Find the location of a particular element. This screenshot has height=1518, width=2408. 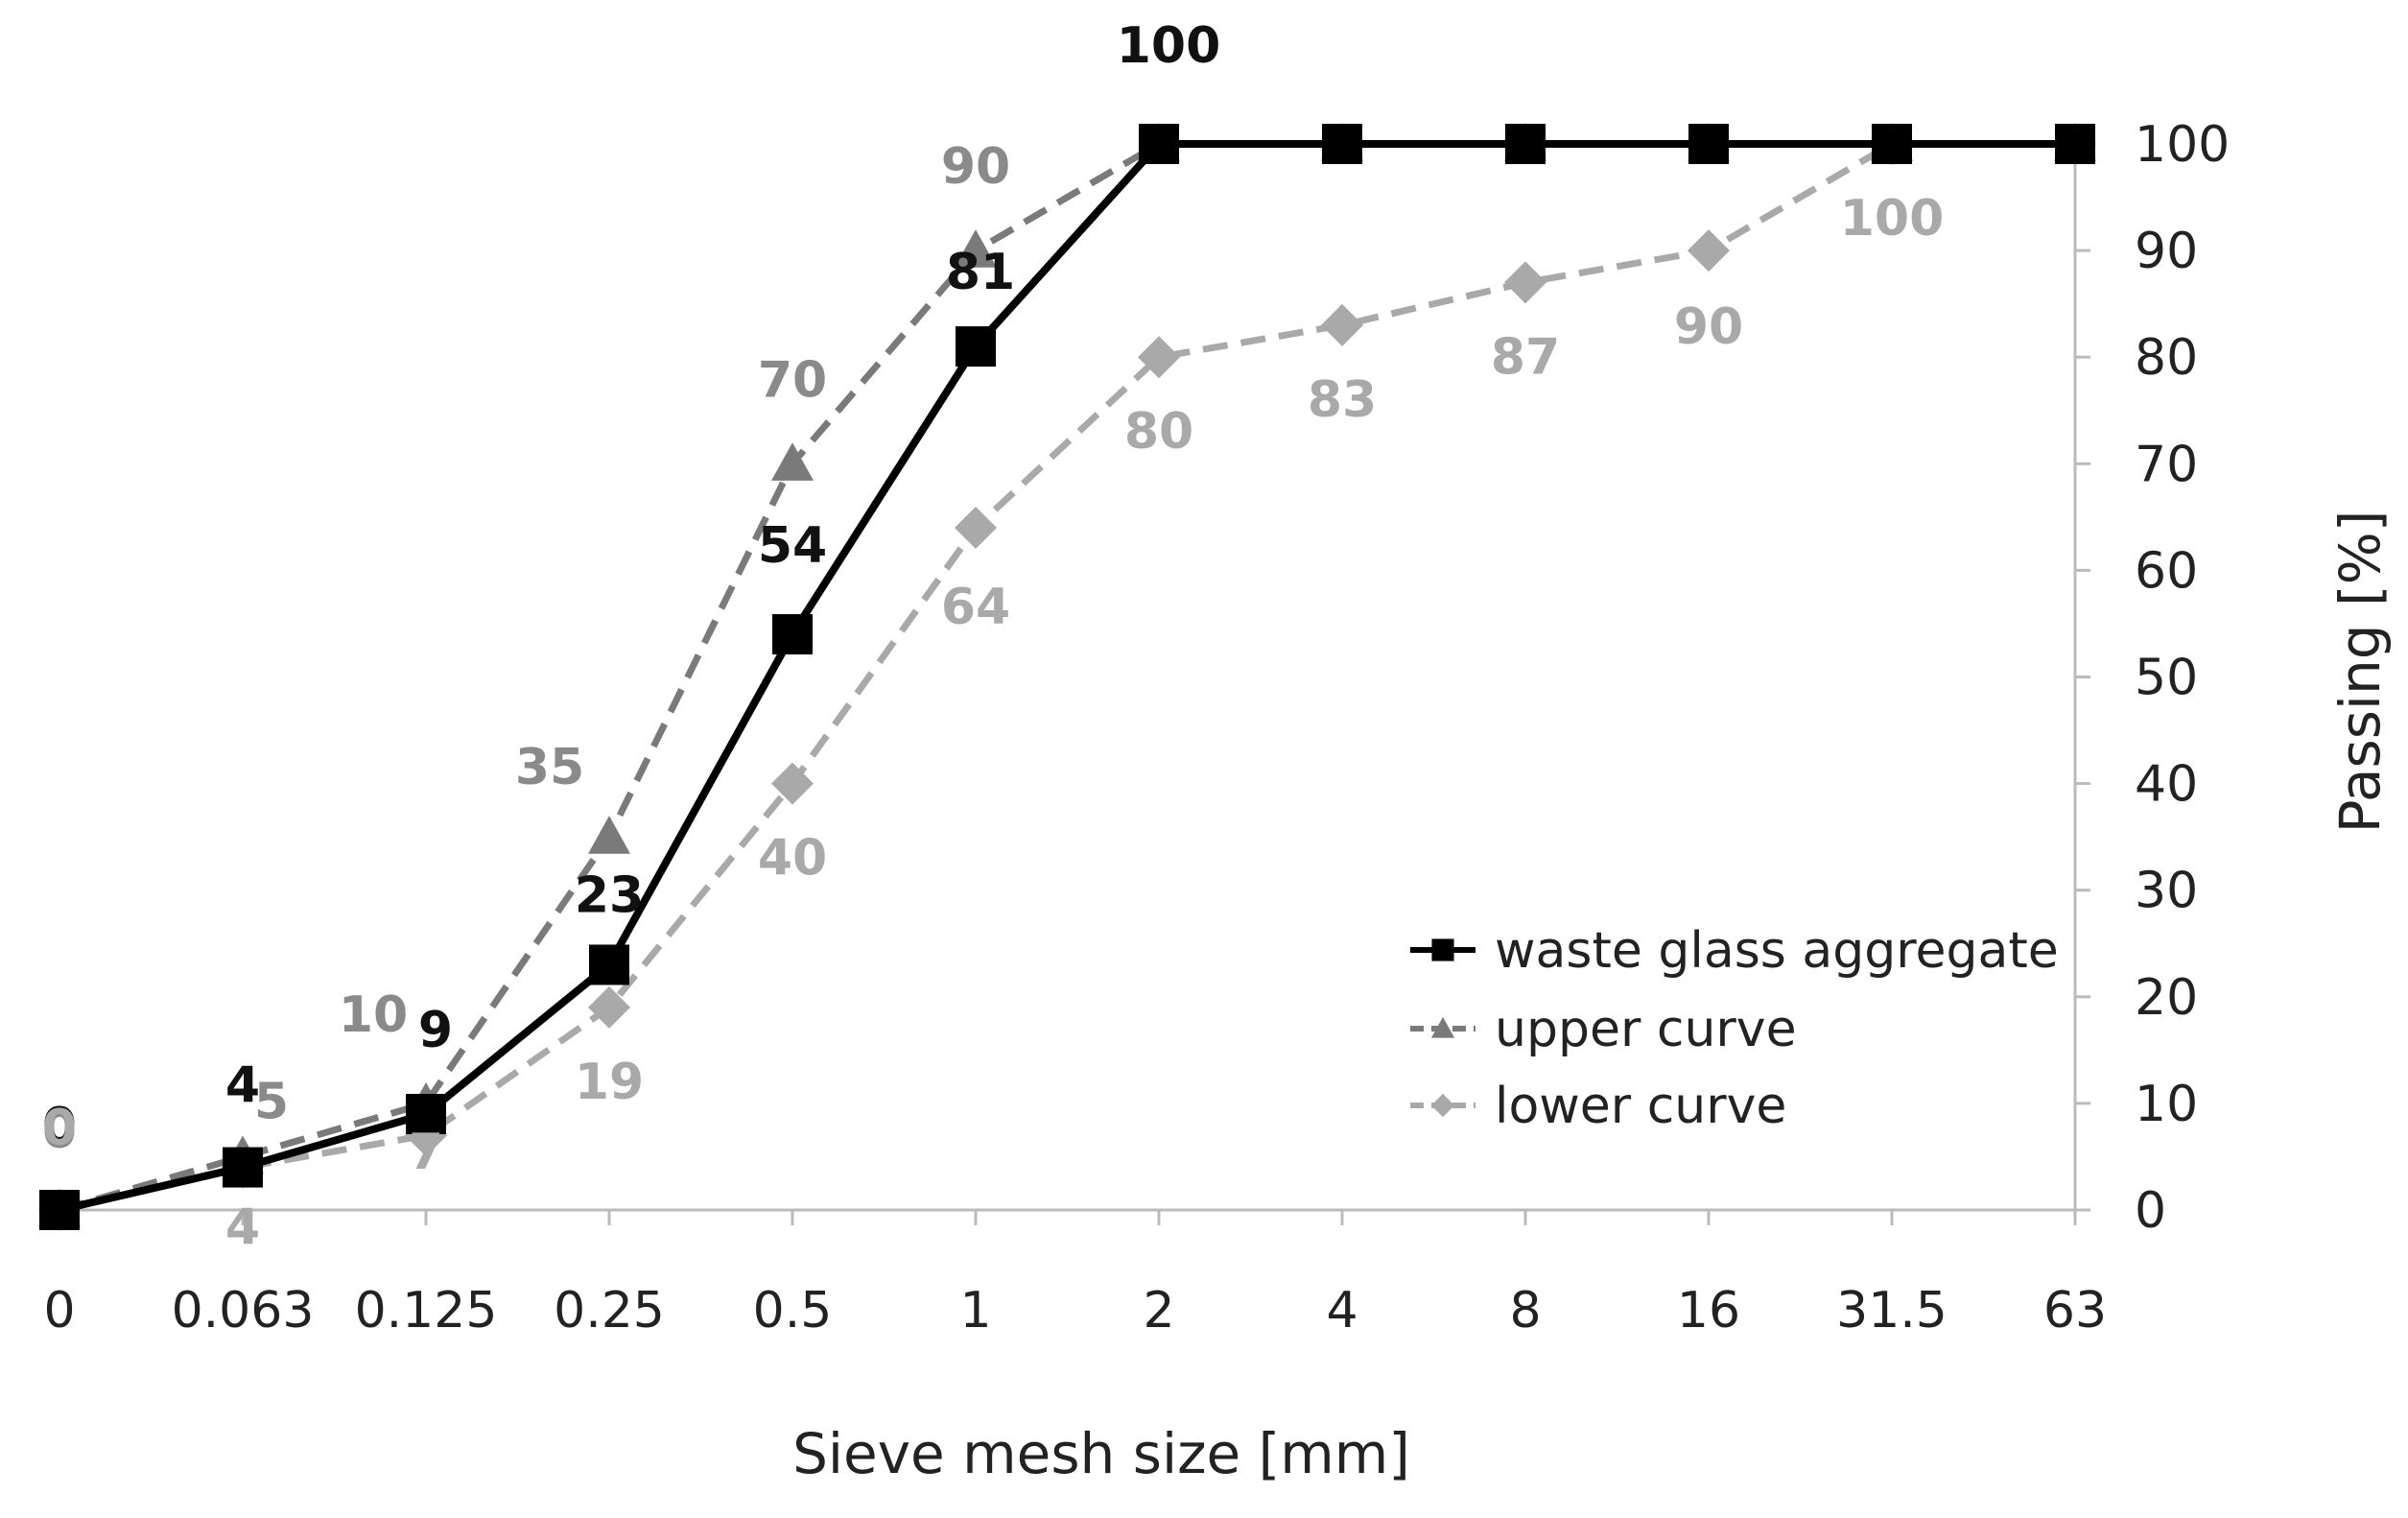

y-tick-label: 60 is located at coordinates (2166, 571).